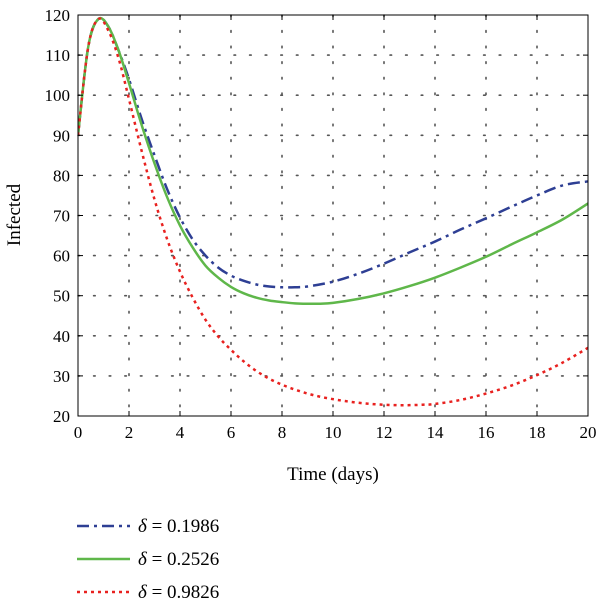 The width and height of the screenshot is (600, 606). What do you see at coordinates (333, 432) in the screenshot?
I see `x-tick-label: 10` at bounding box center [333, 432].